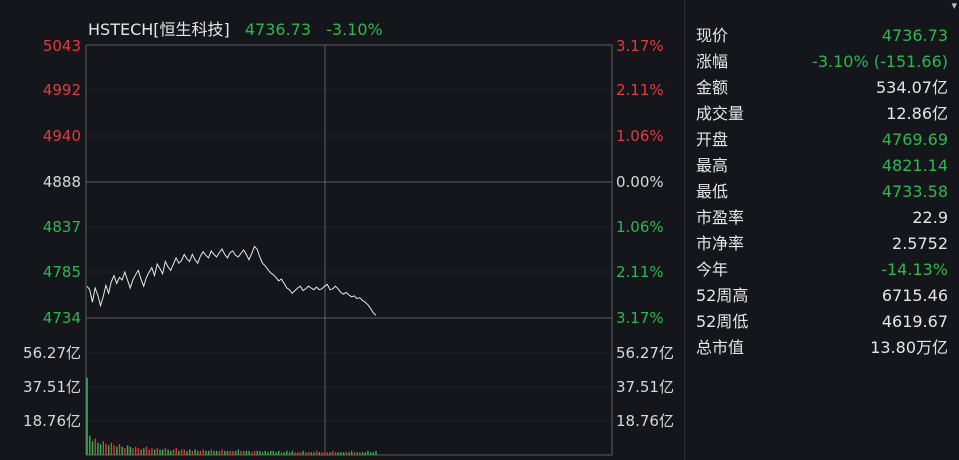 The image size is (959, 460). I want to click on quote-label: 开盘, so click(712, 139).